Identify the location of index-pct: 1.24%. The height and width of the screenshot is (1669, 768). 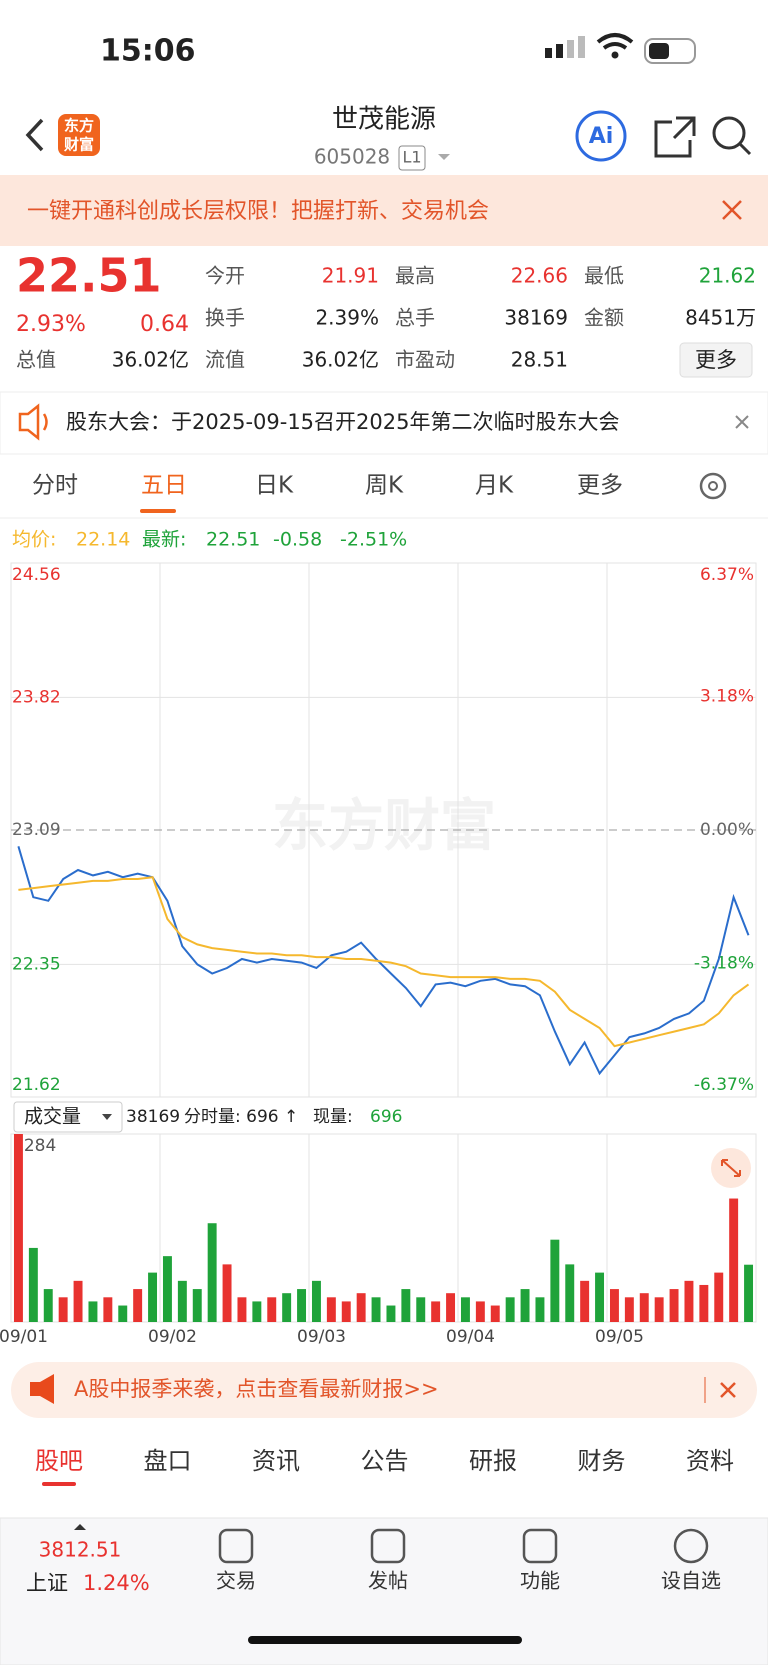
(116, 1583).